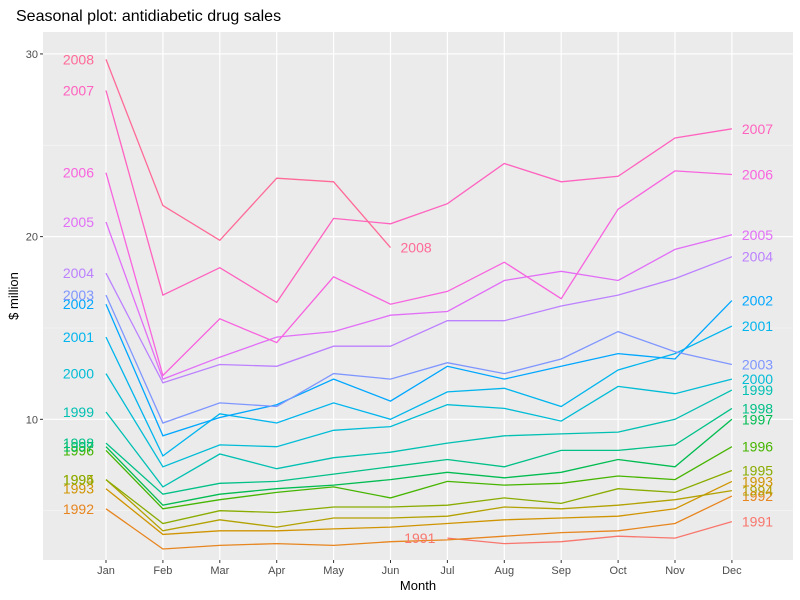  Describe the element at coordinates (78, 222) in the screenshot. I see `series-label-start-2005: 2005` at that location.